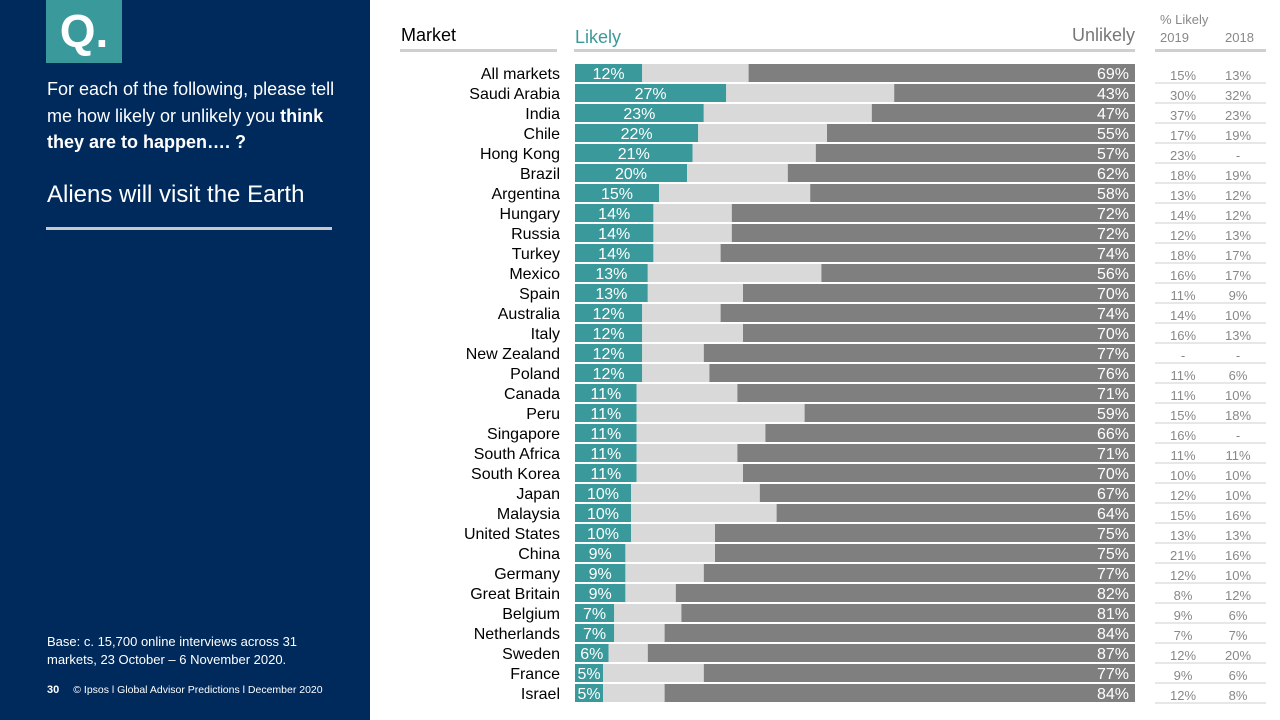 This screenshot has height=720, width=1280. Describe the element at coordinates (1113, 374) in the screenshot. I see `unlikely-value-label: 76%` at that location.